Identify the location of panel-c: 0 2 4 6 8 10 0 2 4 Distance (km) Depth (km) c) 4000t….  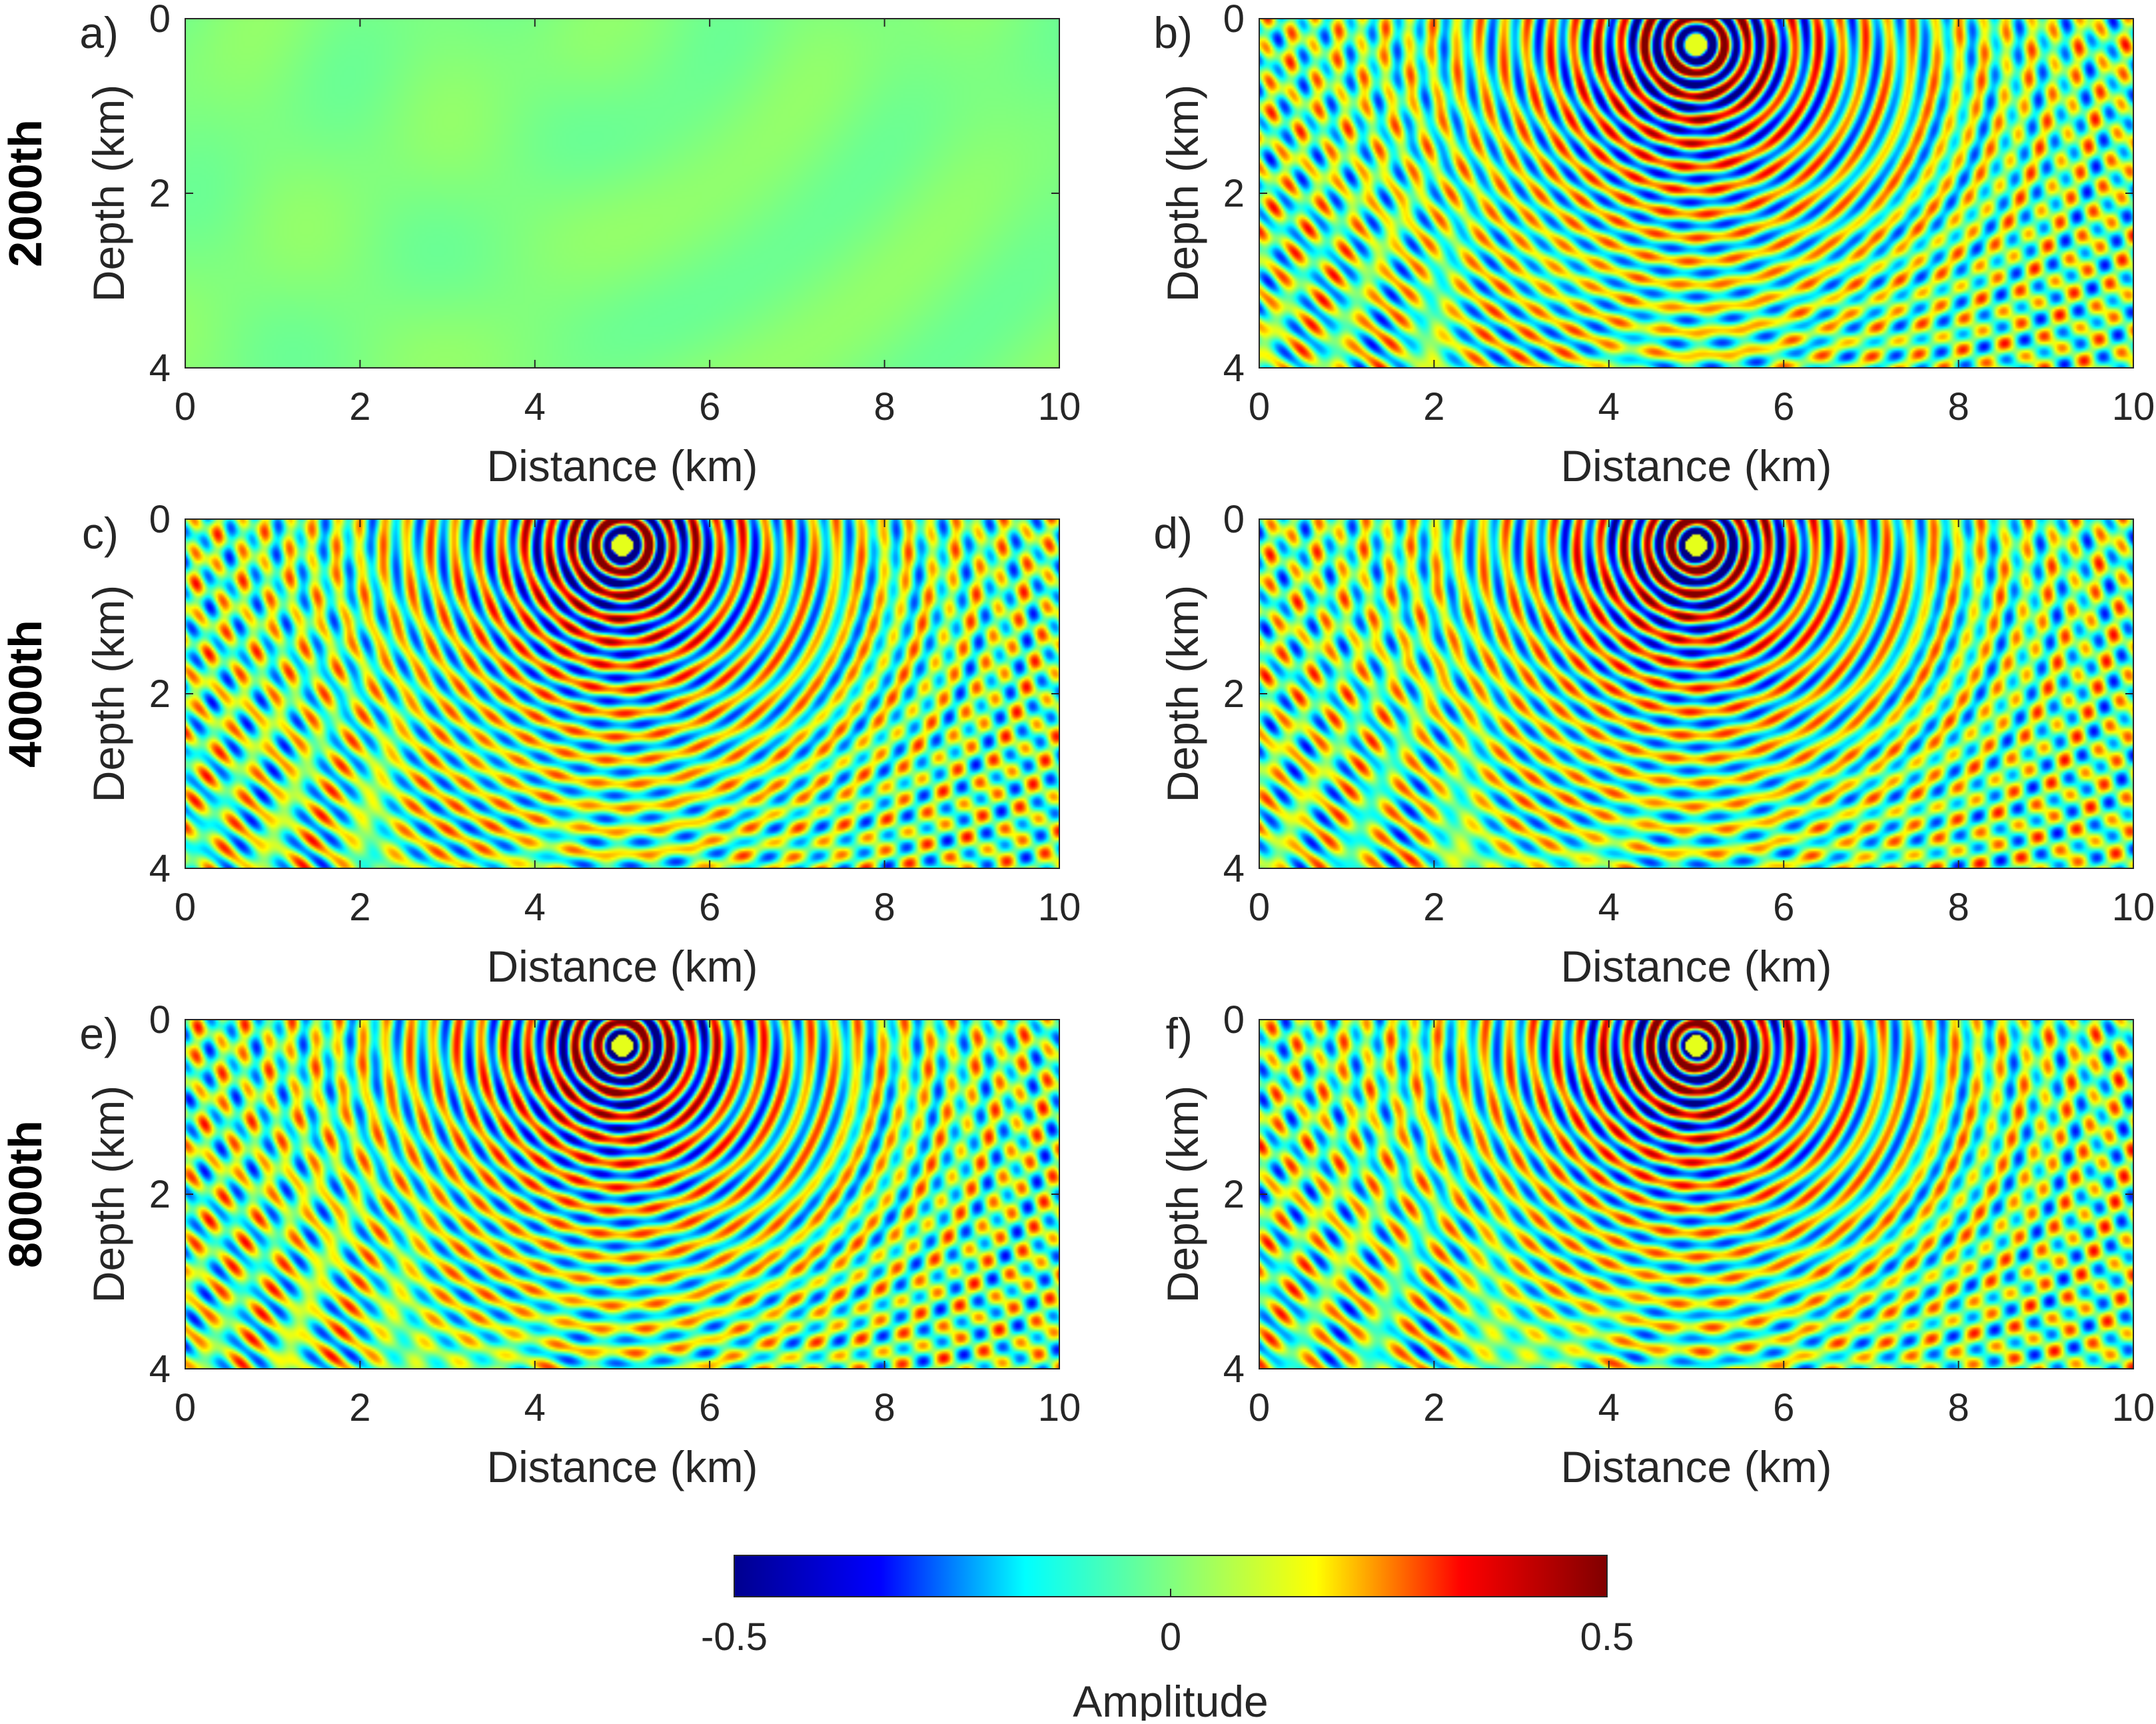
(540, 744).